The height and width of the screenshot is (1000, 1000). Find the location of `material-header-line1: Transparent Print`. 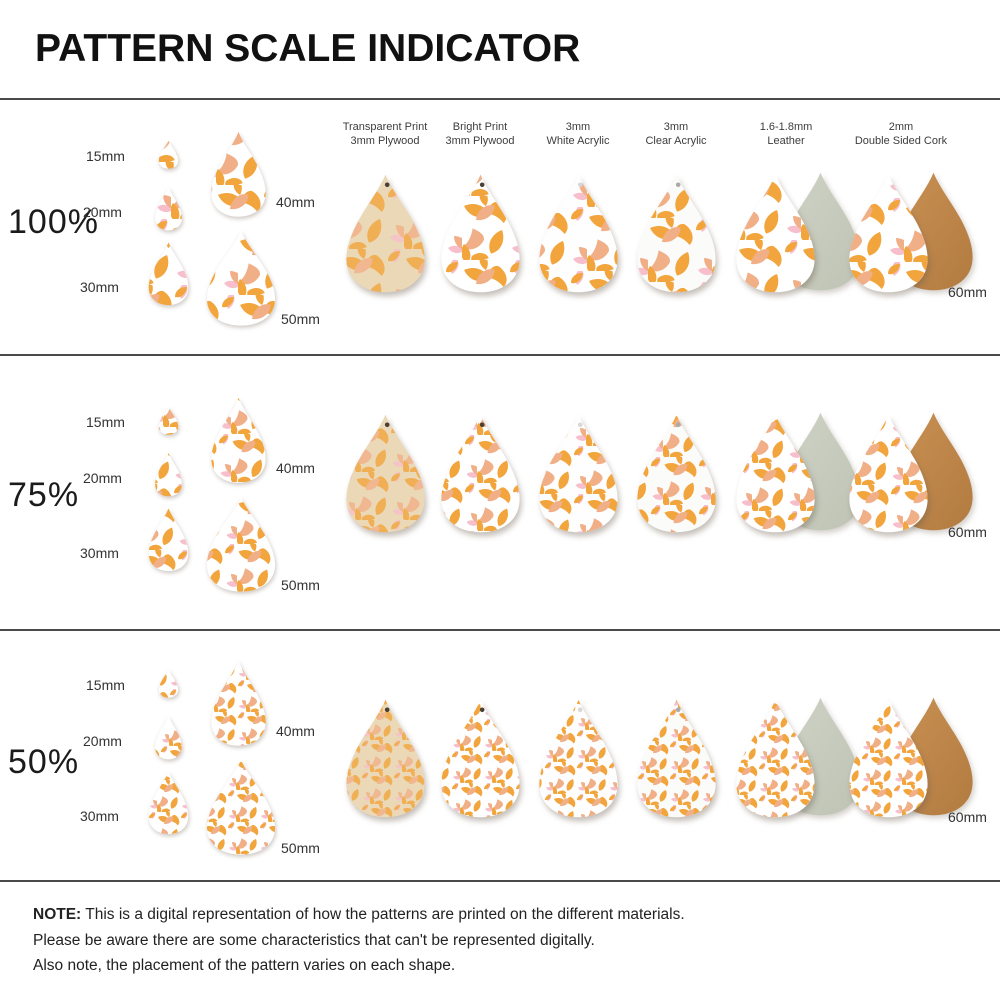

material-header-line1: Transparent Print is located at coordinates (385, 127).